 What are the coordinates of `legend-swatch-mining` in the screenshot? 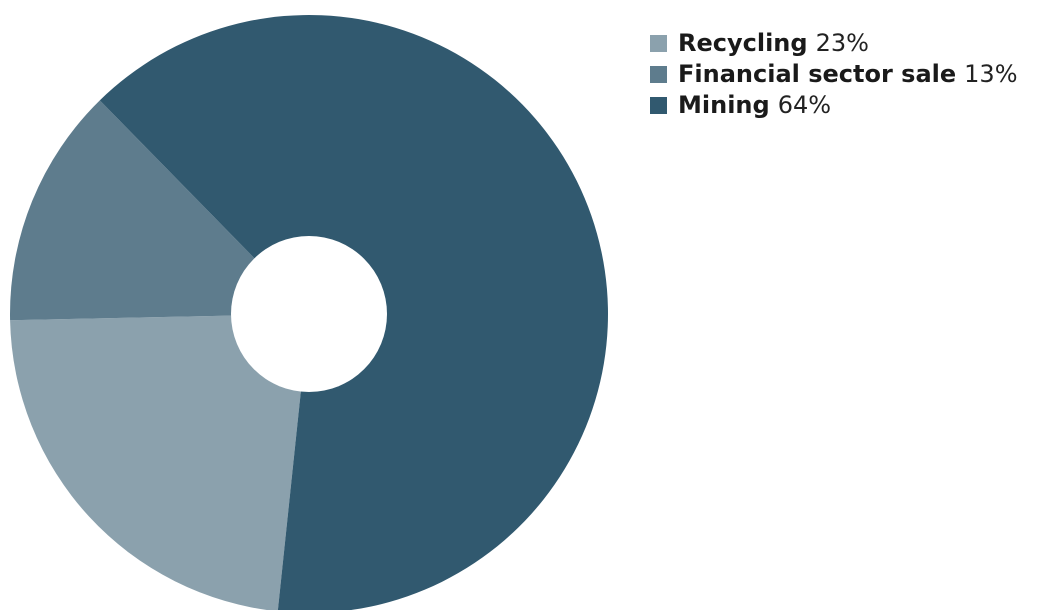 It's located at (658, 105).